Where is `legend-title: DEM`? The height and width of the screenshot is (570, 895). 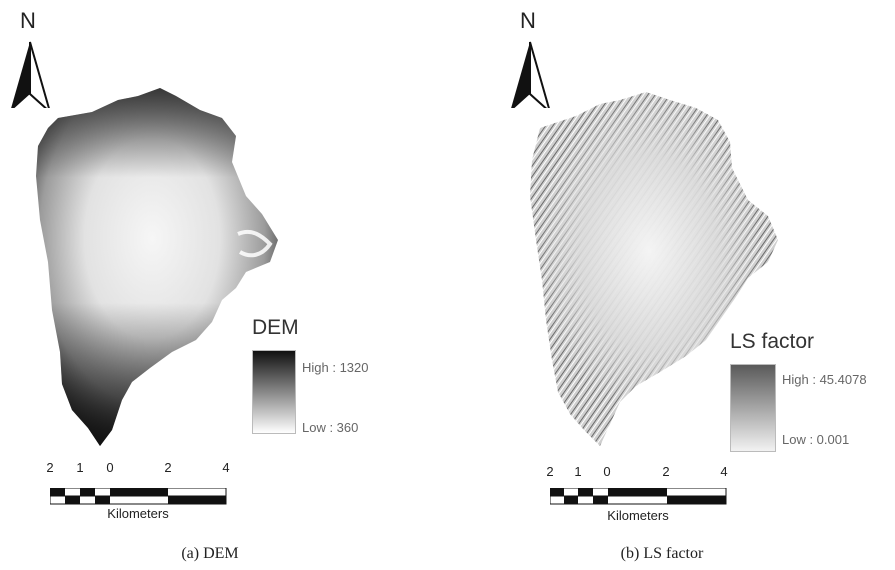
legend-title: DEM is located at coordinates (275, 327).